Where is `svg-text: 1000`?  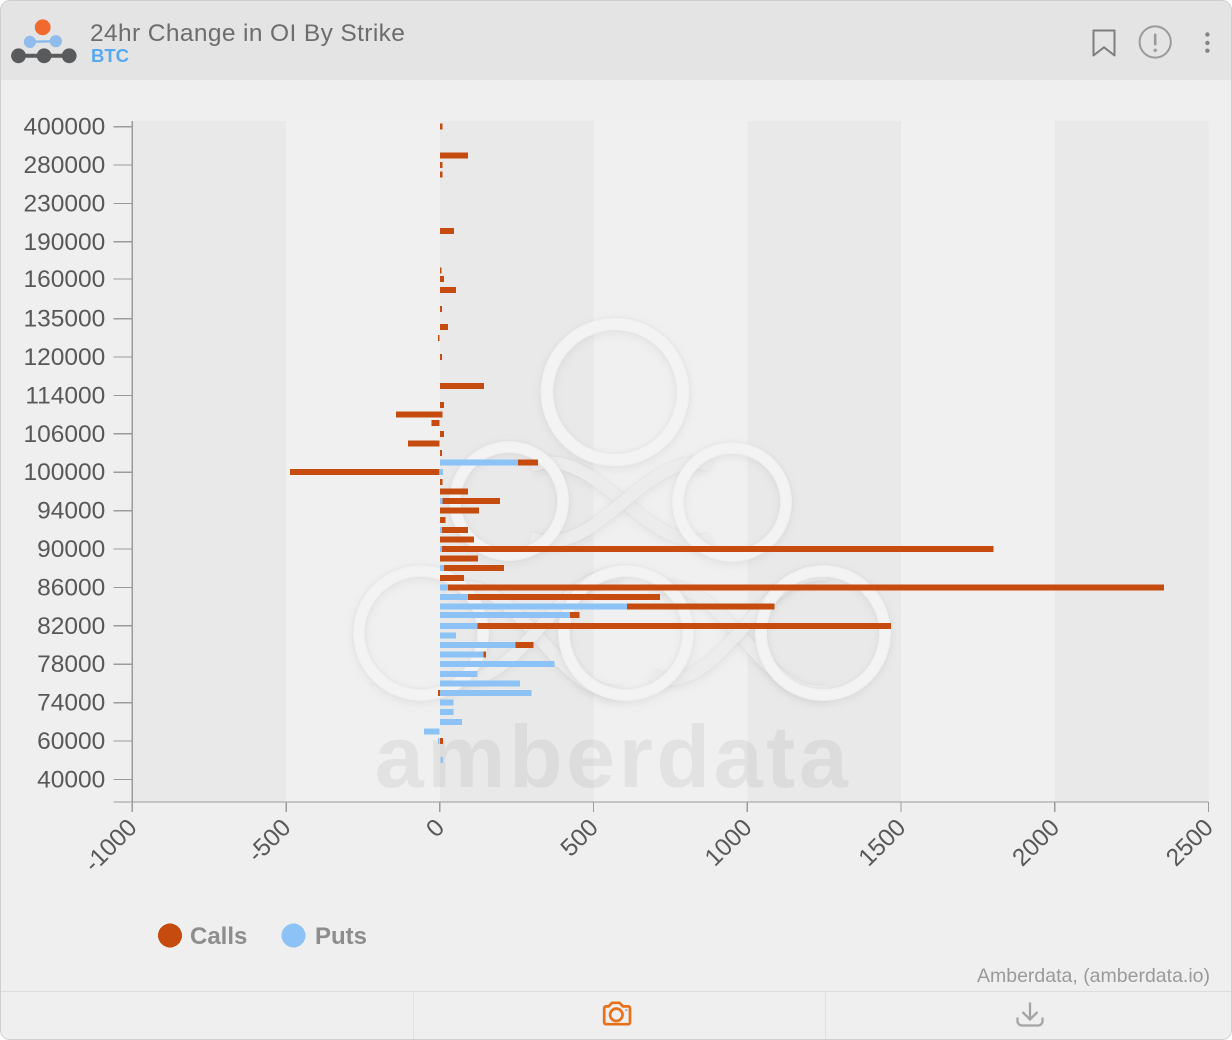 svg-text: 1000 is located at coordinates (729, 843).